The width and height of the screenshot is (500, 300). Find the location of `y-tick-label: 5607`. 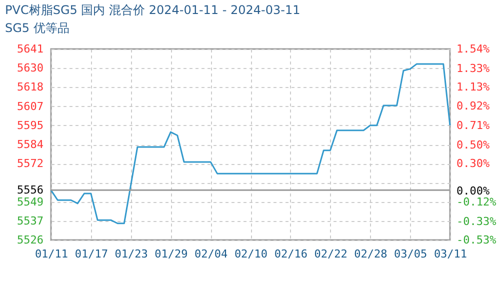

y-tick-label: 5607 is located at coordinates (30, 106).